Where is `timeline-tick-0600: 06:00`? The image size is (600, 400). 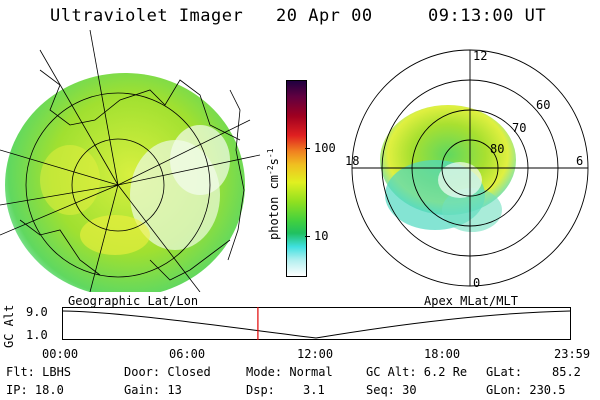
timeline-tick-0600: 06:00 is located at coordinates (187, 354).